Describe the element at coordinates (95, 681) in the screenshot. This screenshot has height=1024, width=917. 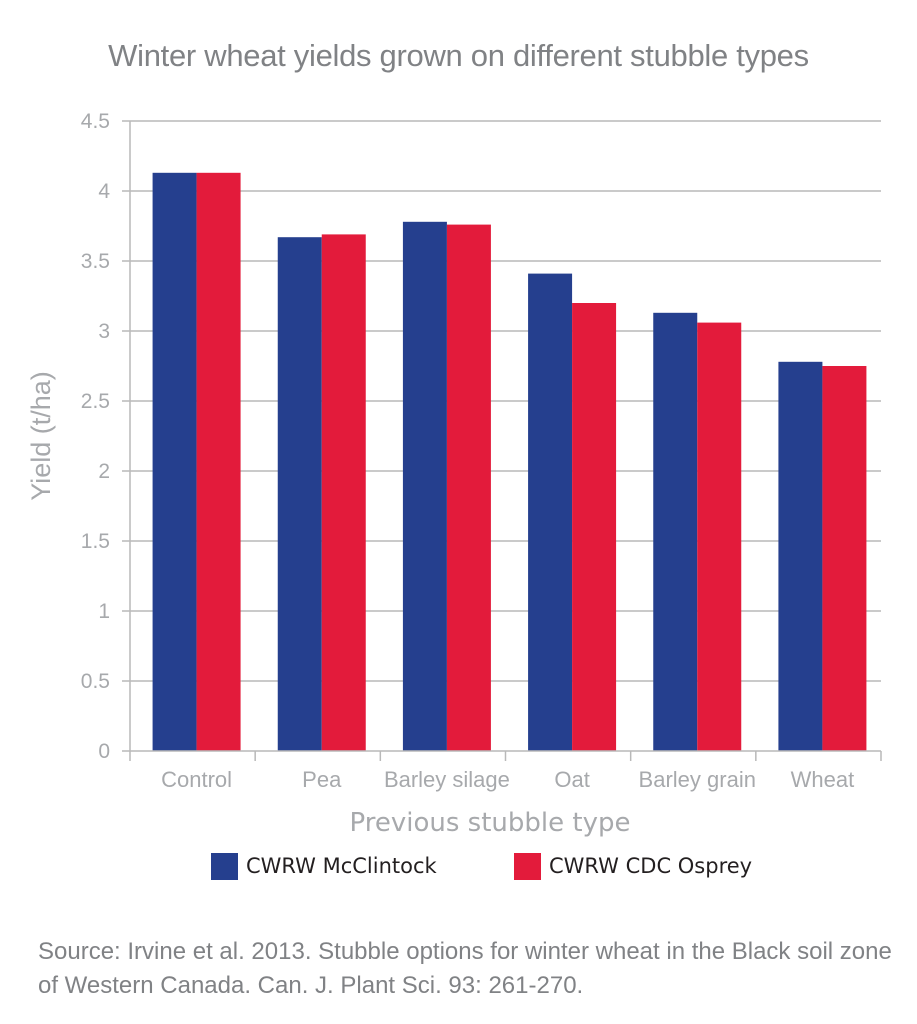
I see `y-tick-label: 0.5` at that location.